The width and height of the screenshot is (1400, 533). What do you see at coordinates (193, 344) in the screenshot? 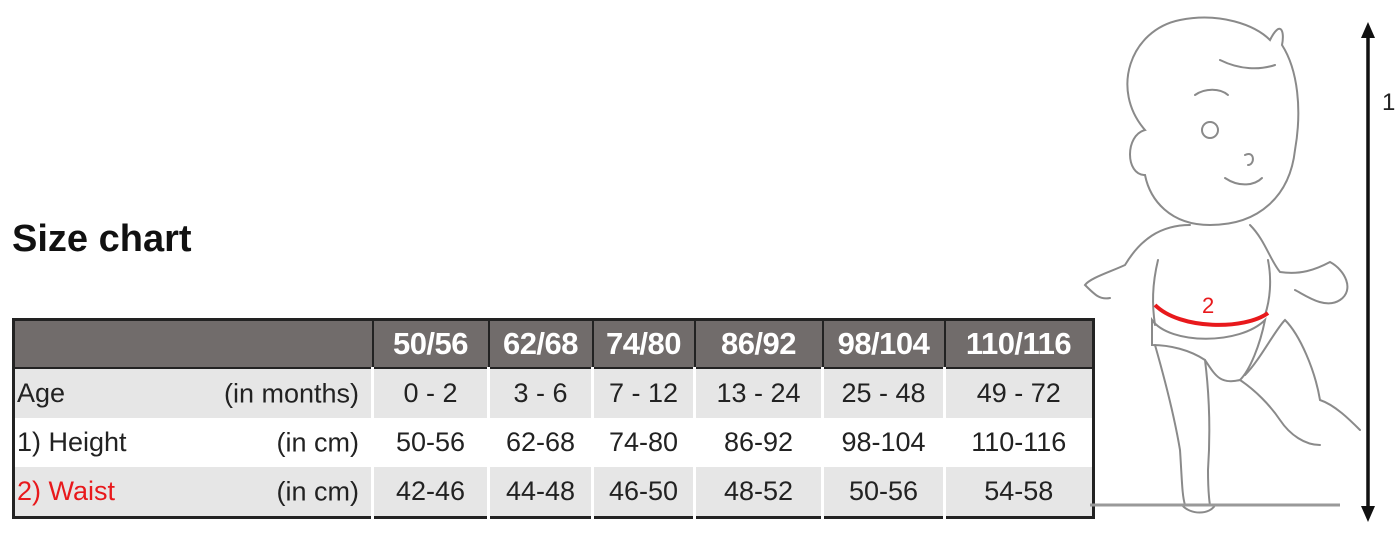
I see `header-blank` at bounding box center [193, 344].